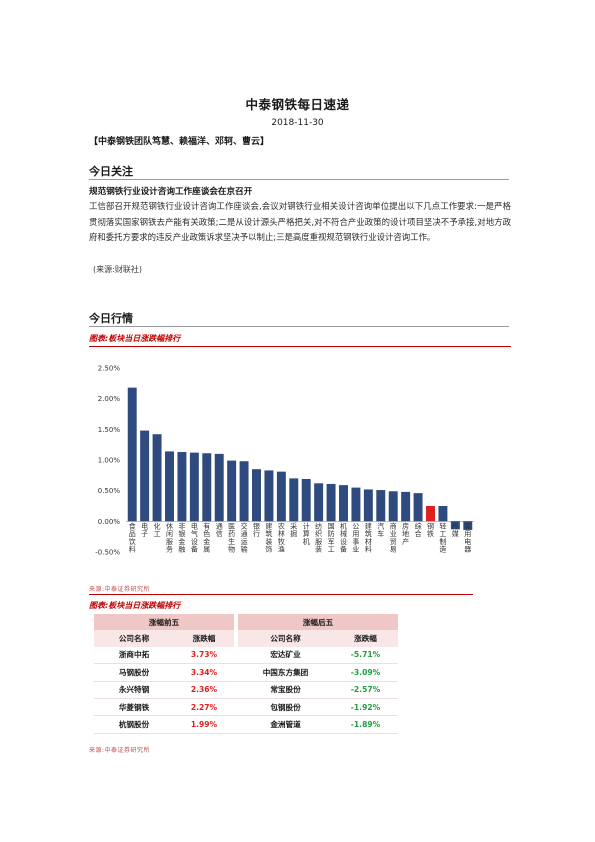  I want to click on y-tick-label: 1.50%, so click(109, 430).